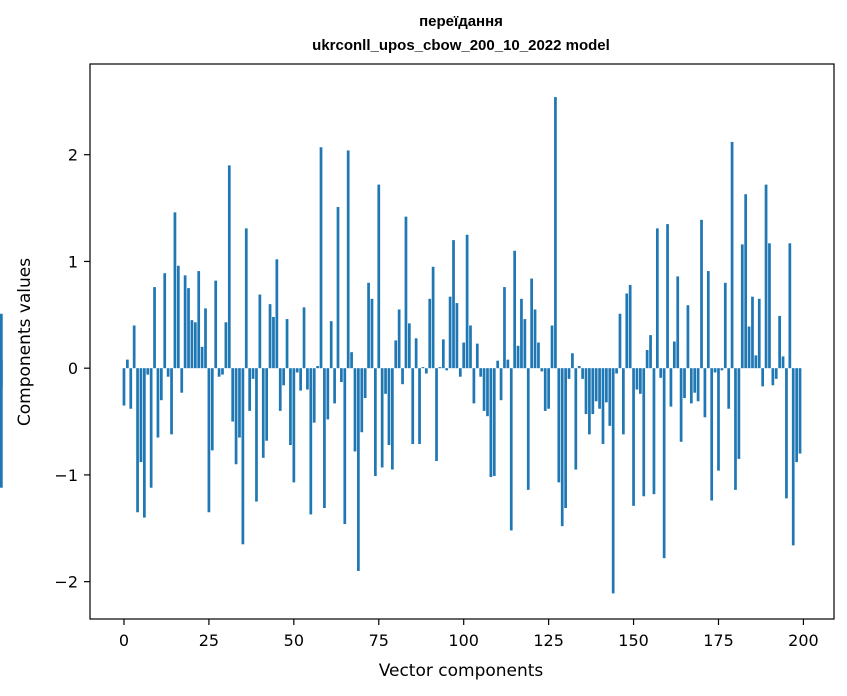 The image size is (847, 696). What do you see at coordinates (294, 640) in the screenshot?
I see `x-tick-label: 50` at bounding box center [294, 640].